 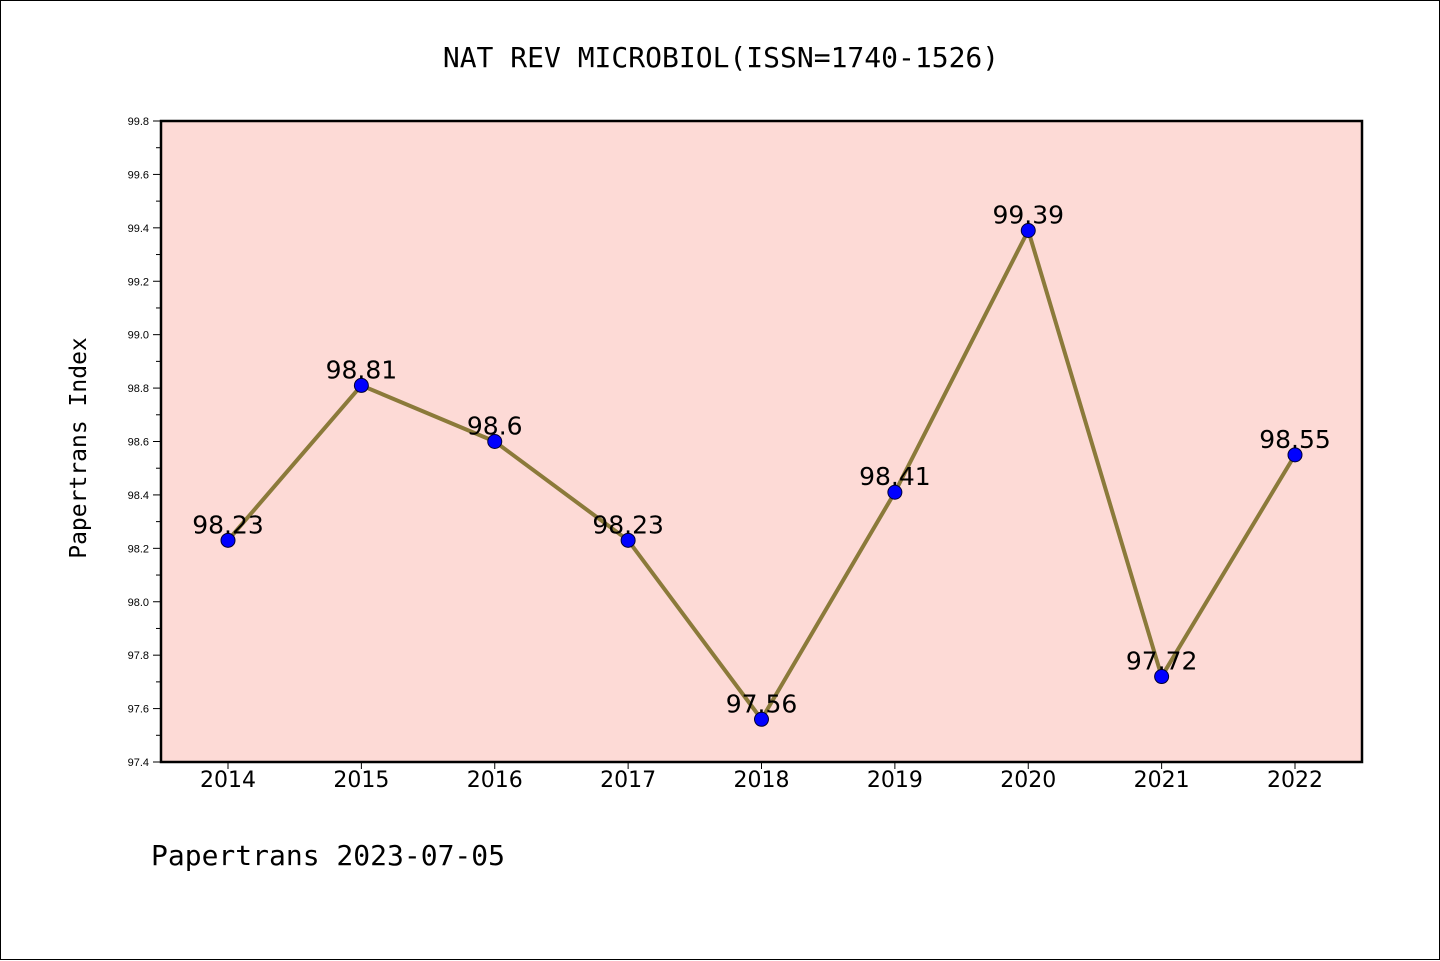 I want to click on chart-title: NAT REV MICROBIOL(ISSN=1740-1526), so click(x=721, y=57).